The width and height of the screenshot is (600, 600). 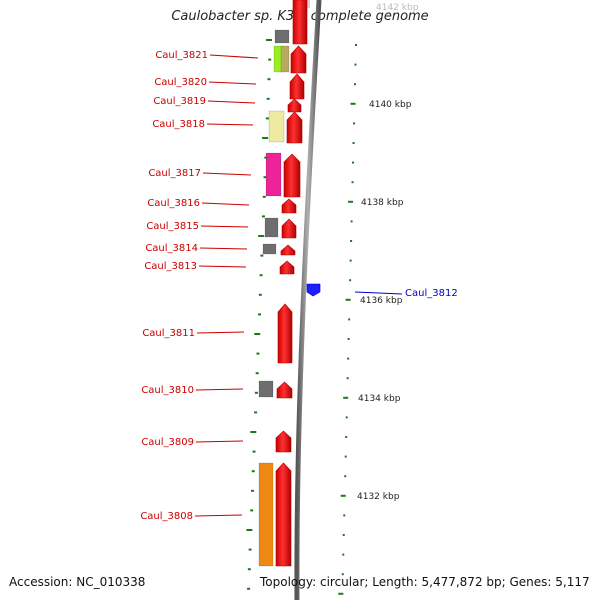 I want to click on gene-label: Caul_3821, so click(x=181, y=55).